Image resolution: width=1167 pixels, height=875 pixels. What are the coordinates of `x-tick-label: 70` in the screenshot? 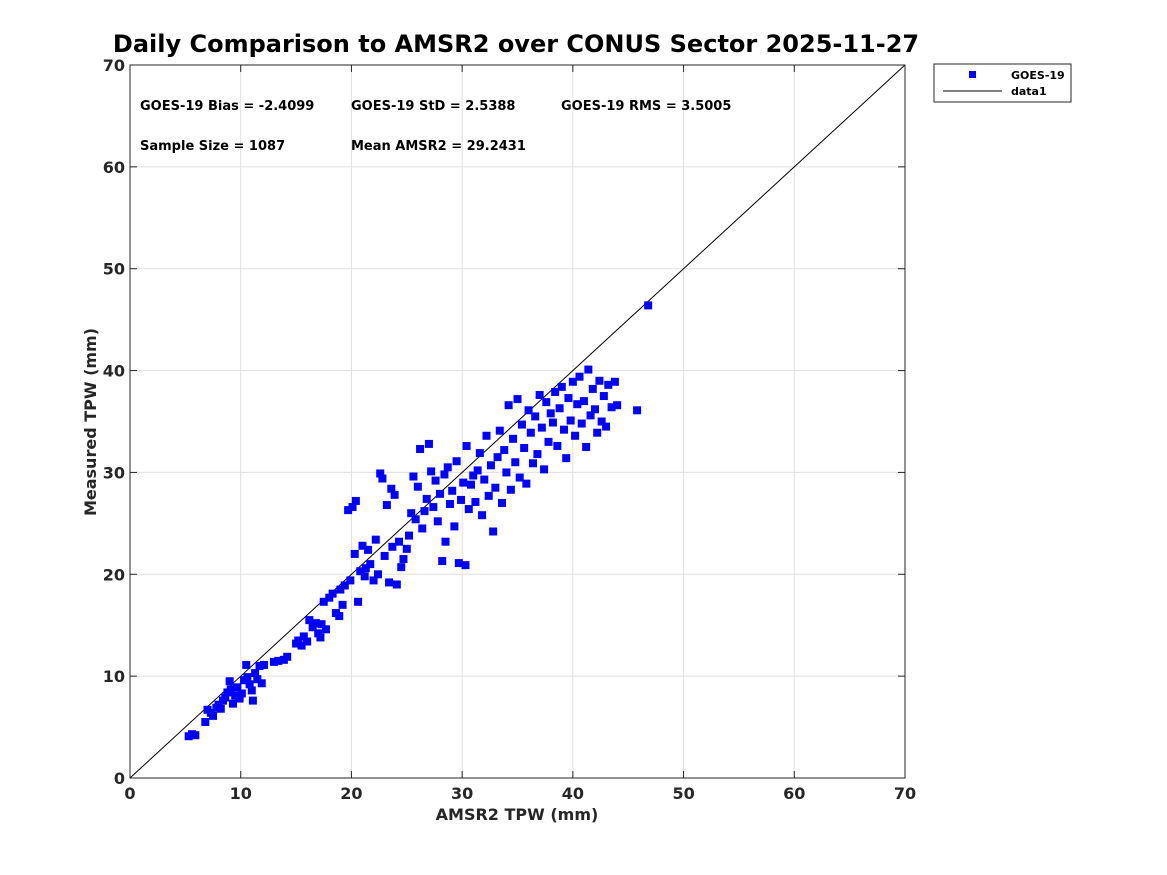 It's located at (905, 793).